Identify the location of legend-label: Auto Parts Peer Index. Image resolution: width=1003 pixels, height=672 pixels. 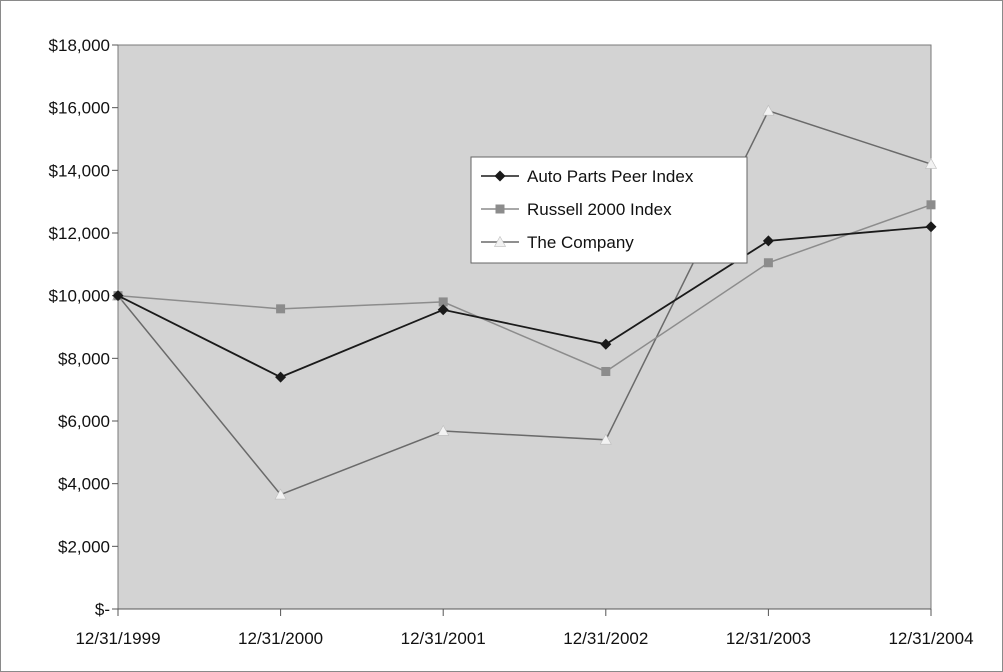
(610, 176).